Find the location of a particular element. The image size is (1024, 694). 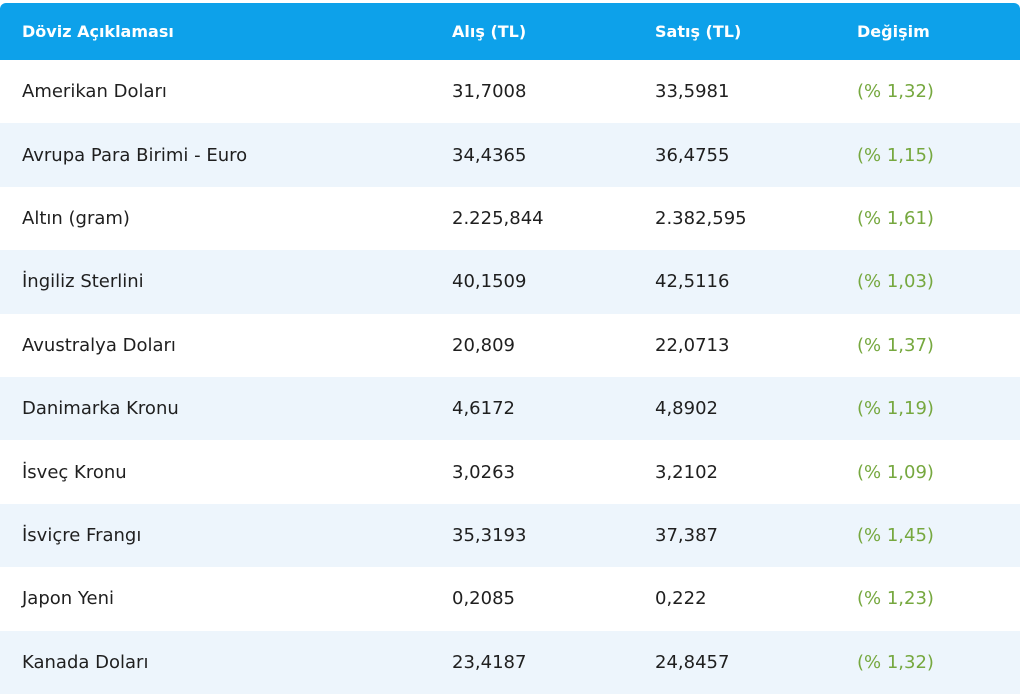

sell-rate: 2.382,595 is located at coordinates (701, 218).